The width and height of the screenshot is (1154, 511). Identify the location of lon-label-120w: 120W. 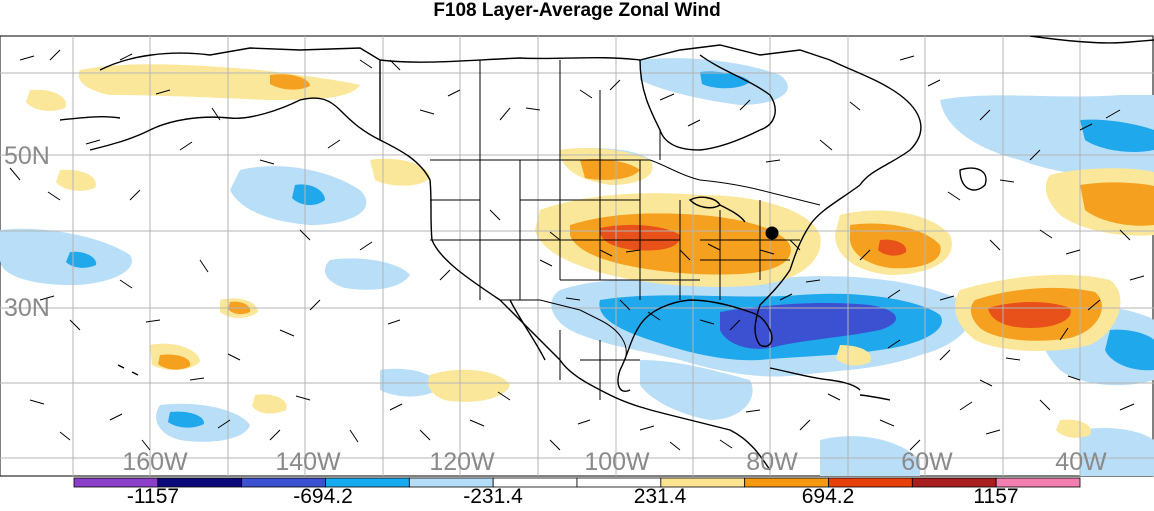
(462, 462).